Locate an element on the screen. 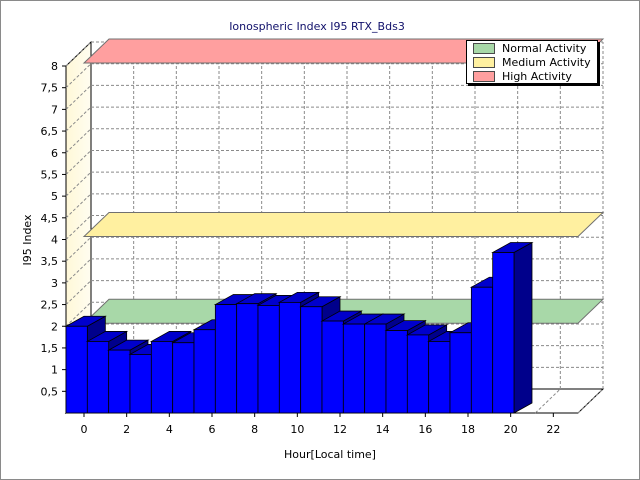 The height and width of the screenshot is (480, 640). y-tick-label: 4 is located at coordinates (54, 240).